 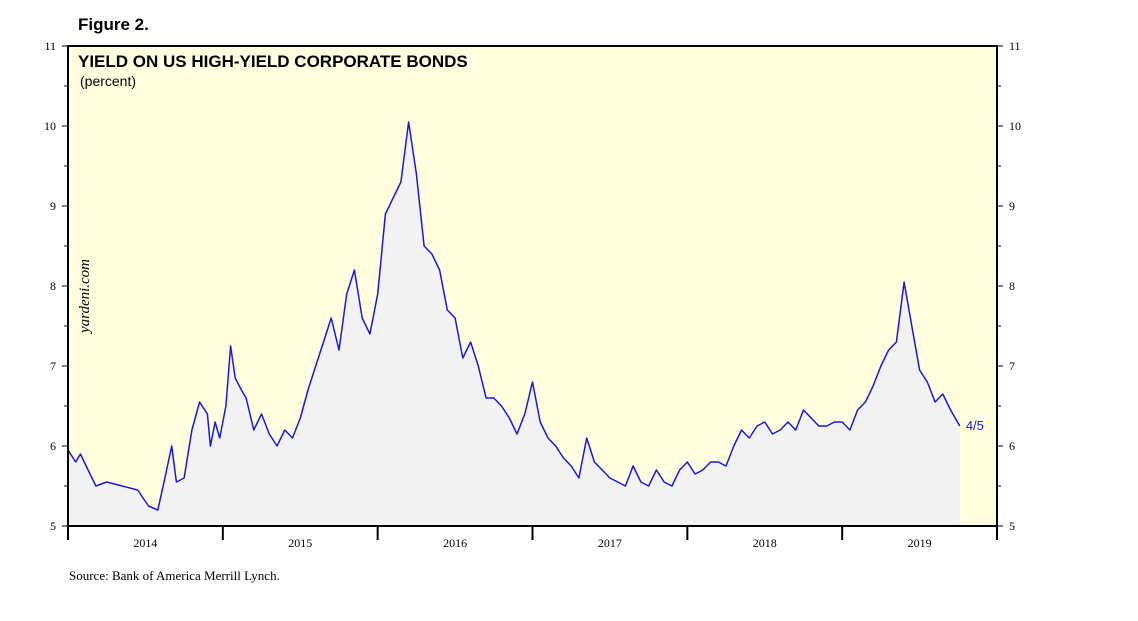 I want to click on x-tick-label: 2014, so click(x=145, y=543).